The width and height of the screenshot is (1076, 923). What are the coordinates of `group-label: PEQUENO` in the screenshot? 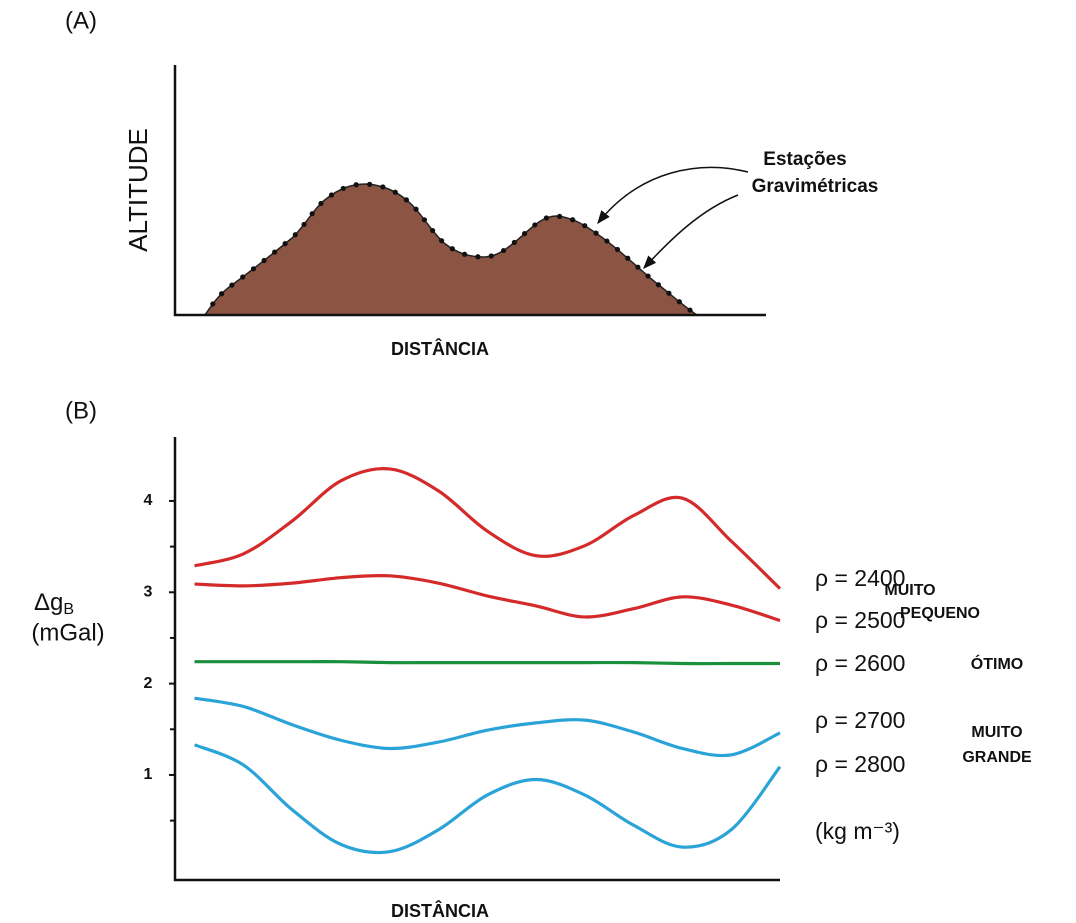 It's located at (940, 613).